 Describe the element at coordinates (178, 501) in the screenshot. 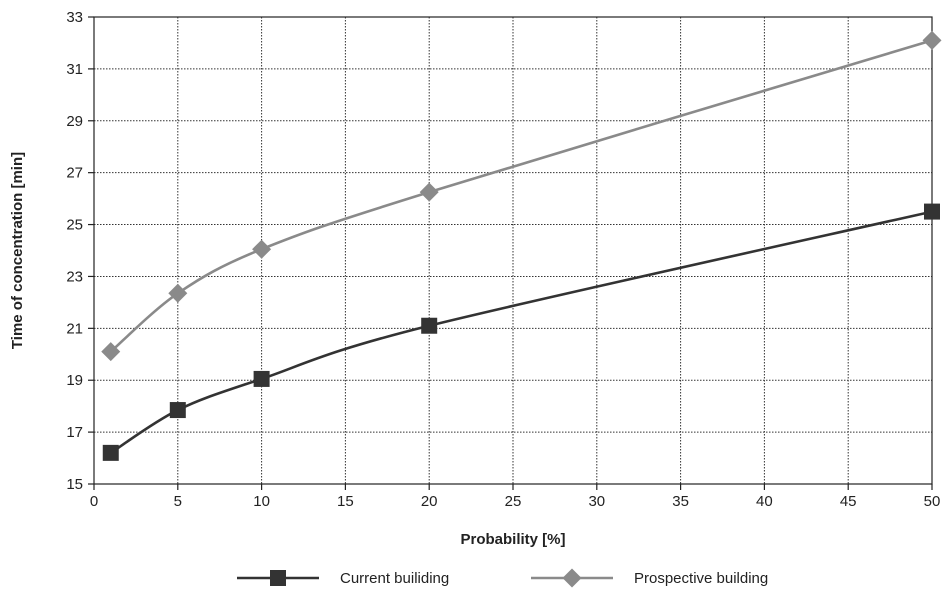

I see `x-tick-label: 5` at that location.